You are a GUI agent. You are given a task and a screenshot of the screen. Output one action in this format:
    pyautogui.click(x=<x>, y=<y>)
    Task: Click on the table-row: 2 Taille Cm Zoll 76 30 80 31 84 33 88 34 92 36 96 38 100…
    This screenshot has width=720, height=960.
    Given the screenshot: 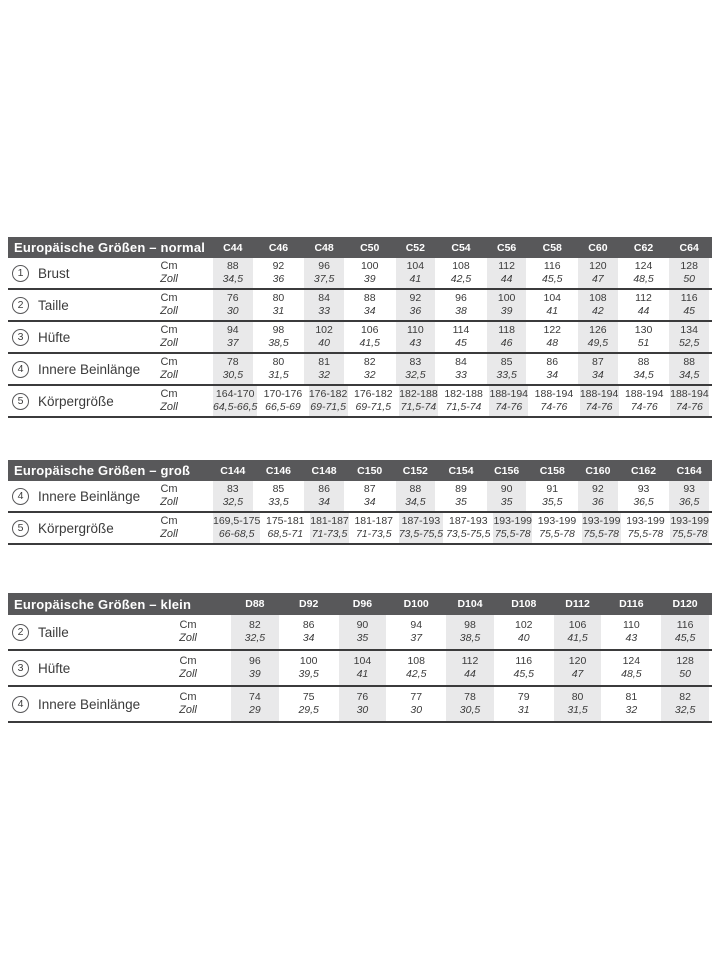 What is the action you would take?
    pyautogui.click(x=360, y=306)
    